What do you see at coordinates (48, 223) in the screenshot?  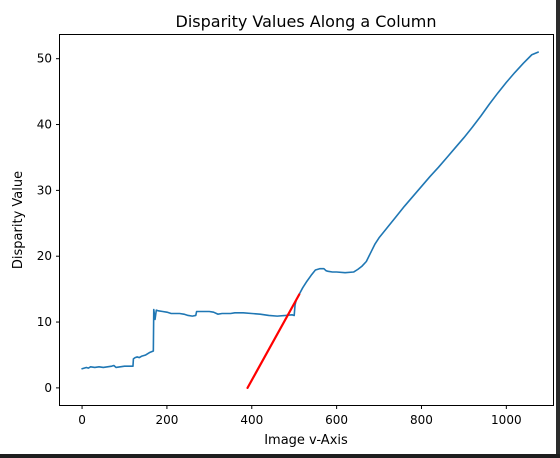 I see `y-axis-ticks: 0 10 20 30 40 50` at bounding box center [48, 223].